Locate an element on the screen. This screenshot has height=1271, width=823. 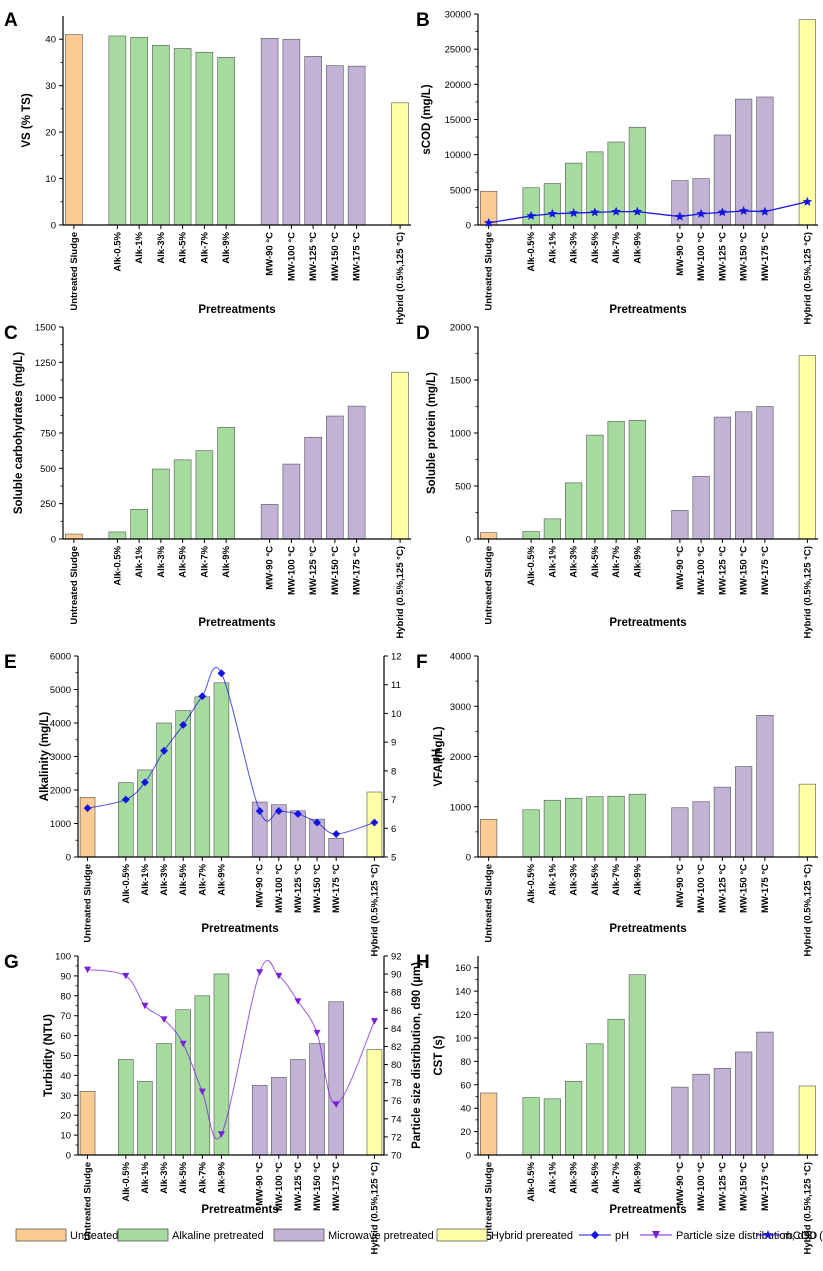
category-label-E-12: Hybrid (0.5%,125 °C) is located at coordinates (374, 910).